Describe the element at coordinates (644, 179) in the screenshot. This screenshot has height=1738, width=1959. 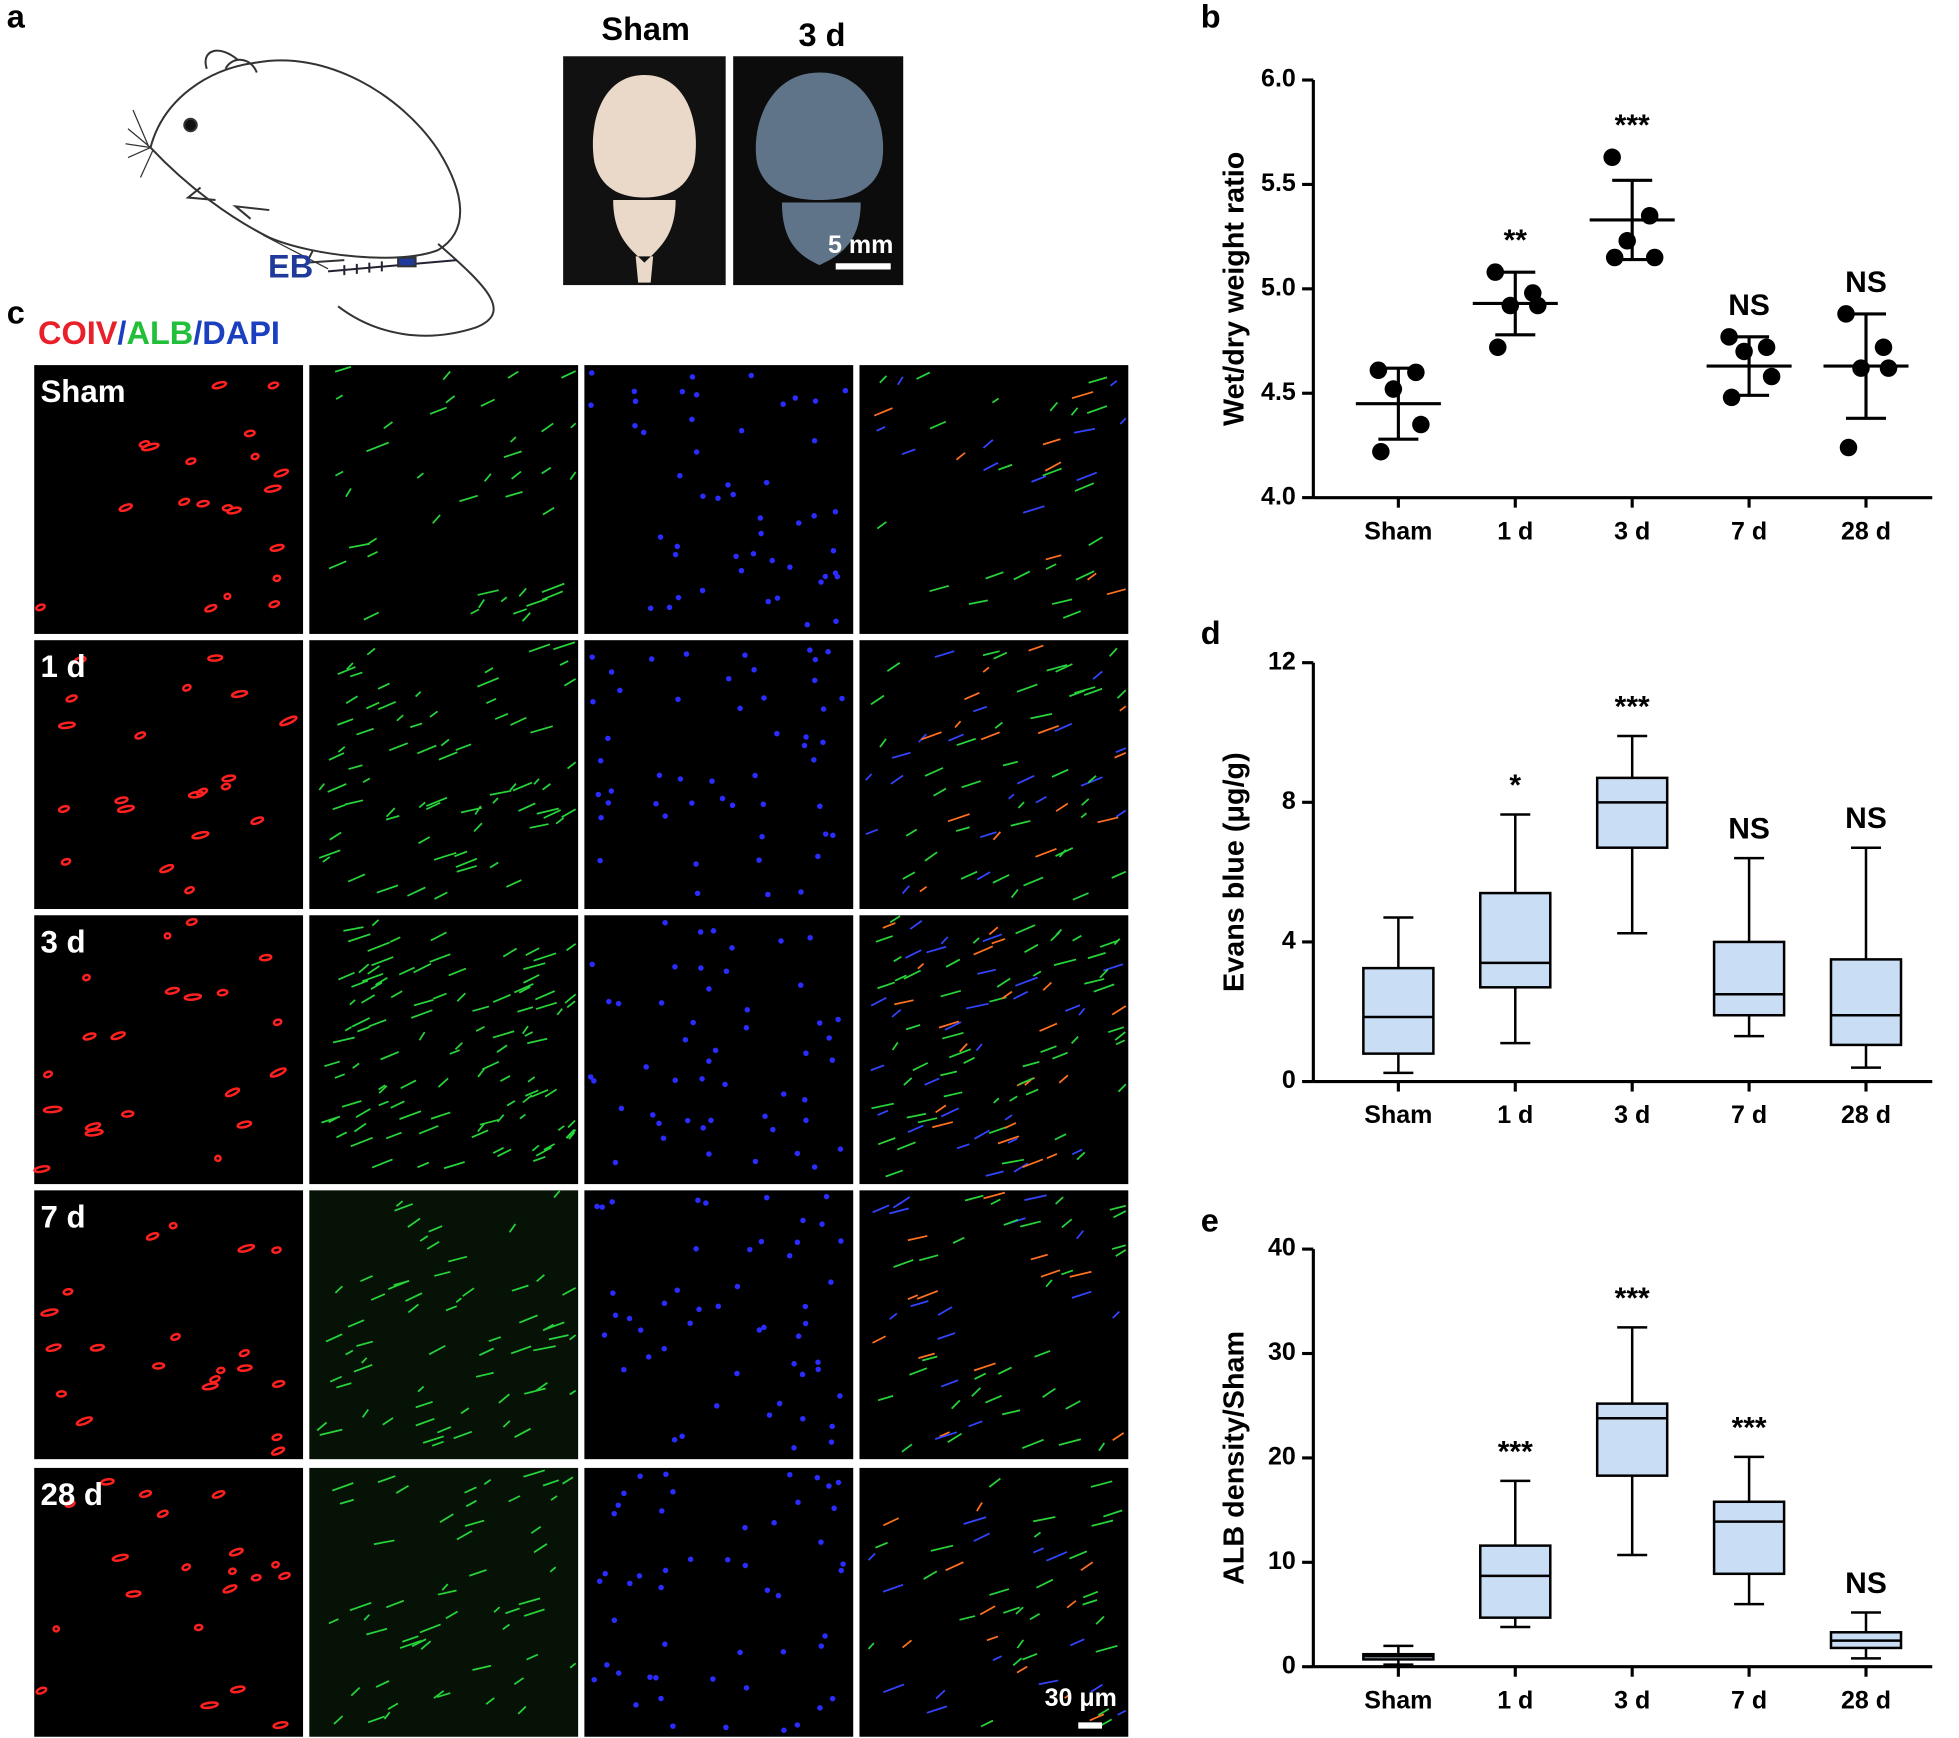
I see `brain-sham` at that location.